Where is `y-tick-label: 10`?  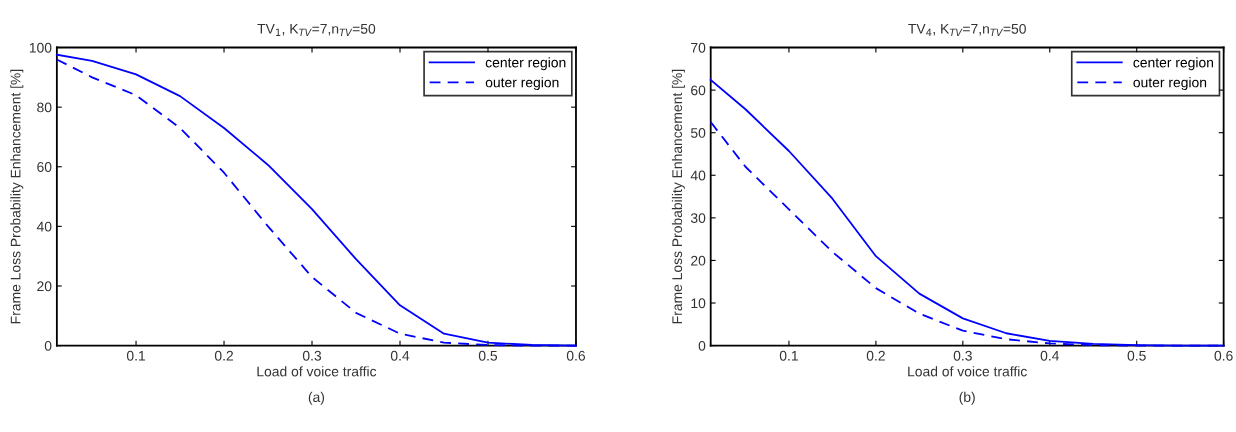 y-tick-label: 10 is located at coordinates (698, 303).